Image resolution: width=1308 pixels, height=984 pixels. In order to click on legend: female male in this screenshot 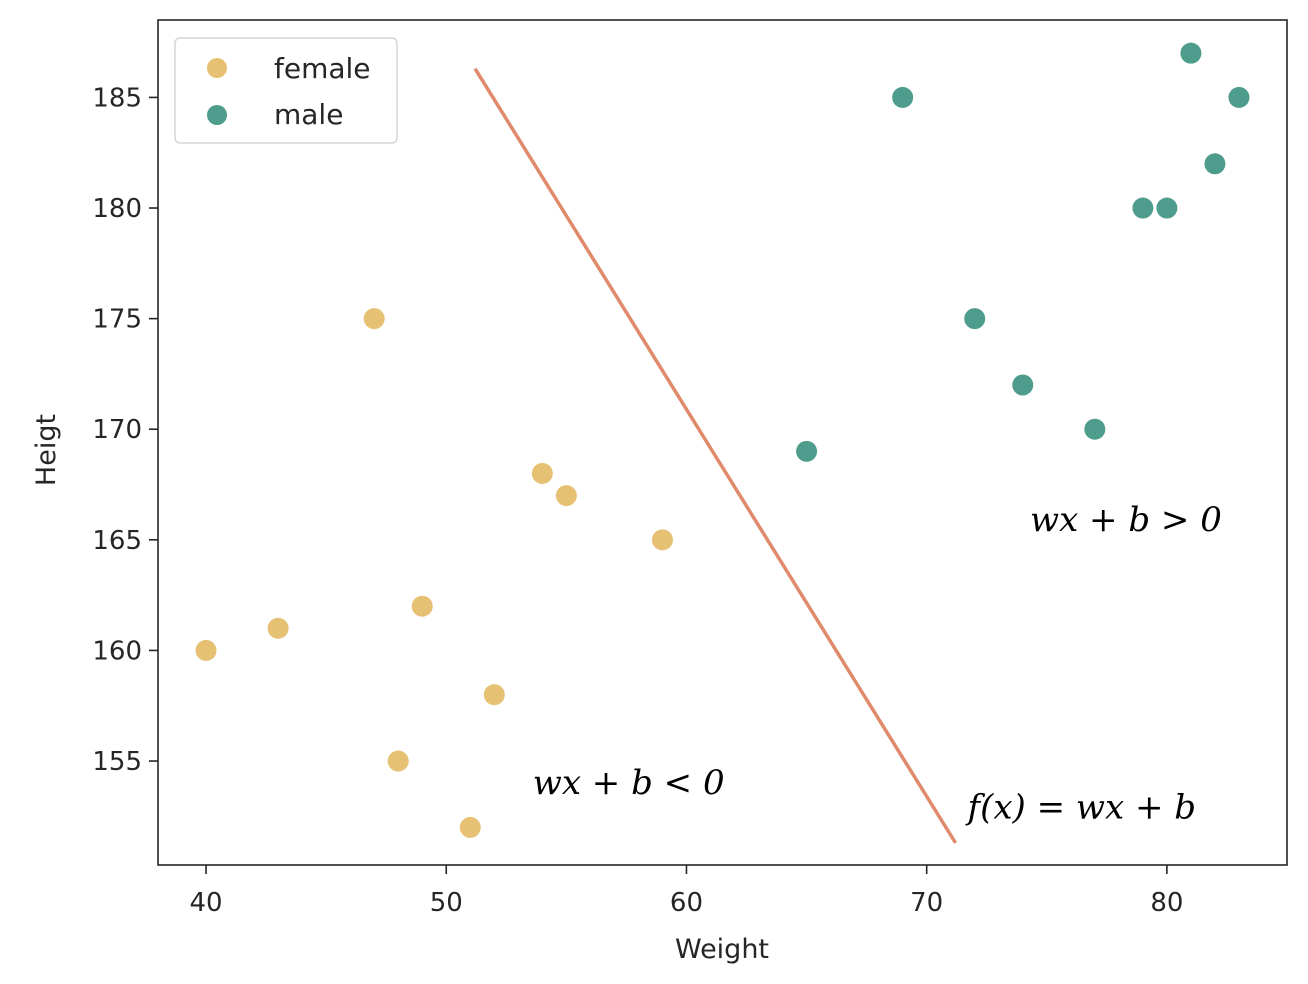, I will do `click(286, 90)`.